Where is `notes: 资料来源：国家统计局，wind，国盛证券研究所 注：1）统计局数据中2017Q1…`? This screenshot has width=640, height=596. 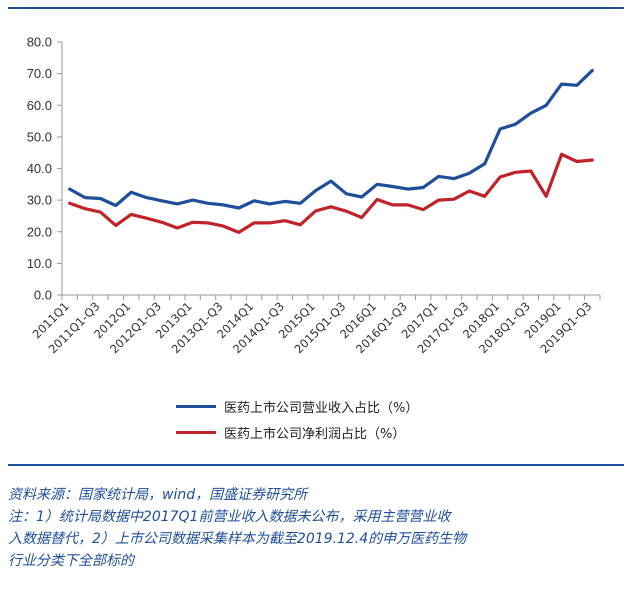
notes: 资料来源：国家统计局，wind，国盛证券研究所 注：1）统计局数据中2017Q1… is located at coordinates (318, 528).